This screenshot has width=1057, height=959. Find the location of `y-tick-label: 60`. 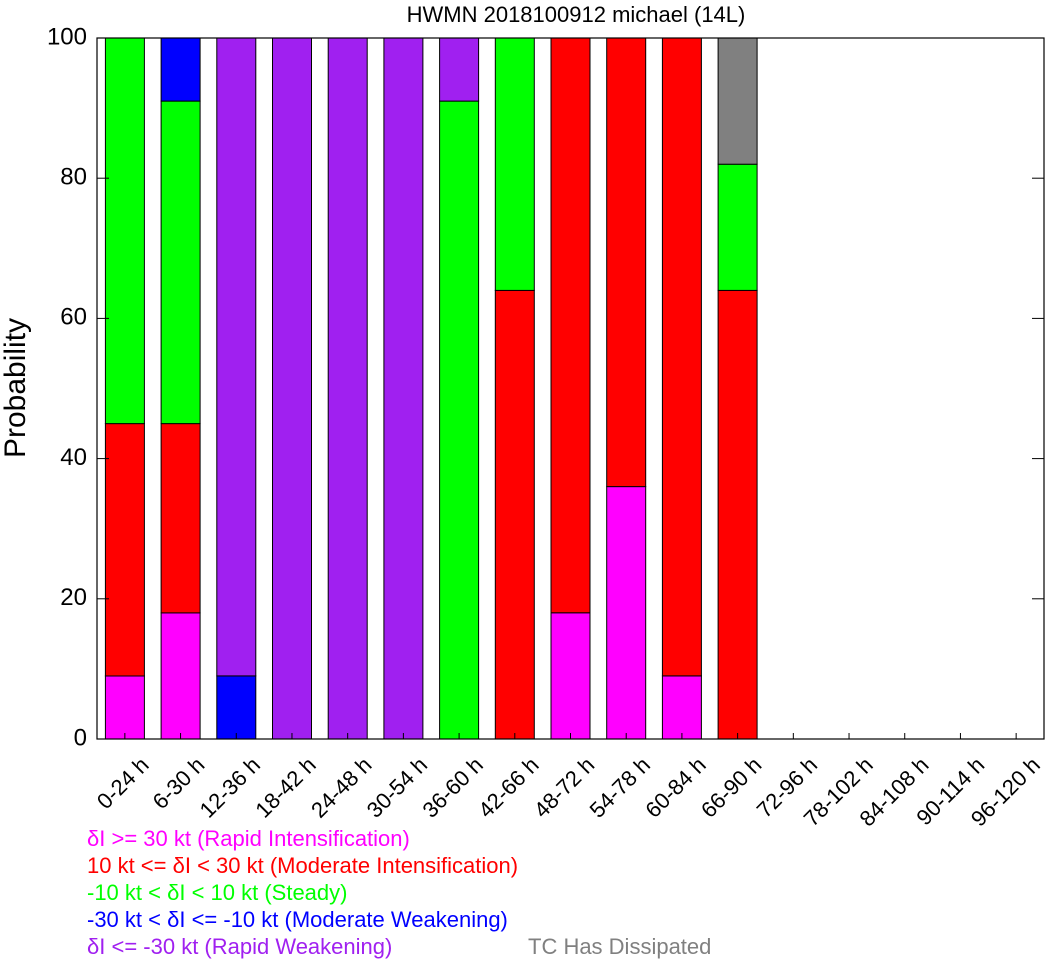

y-tick-label: 60 is located at coordinates (73, 317).